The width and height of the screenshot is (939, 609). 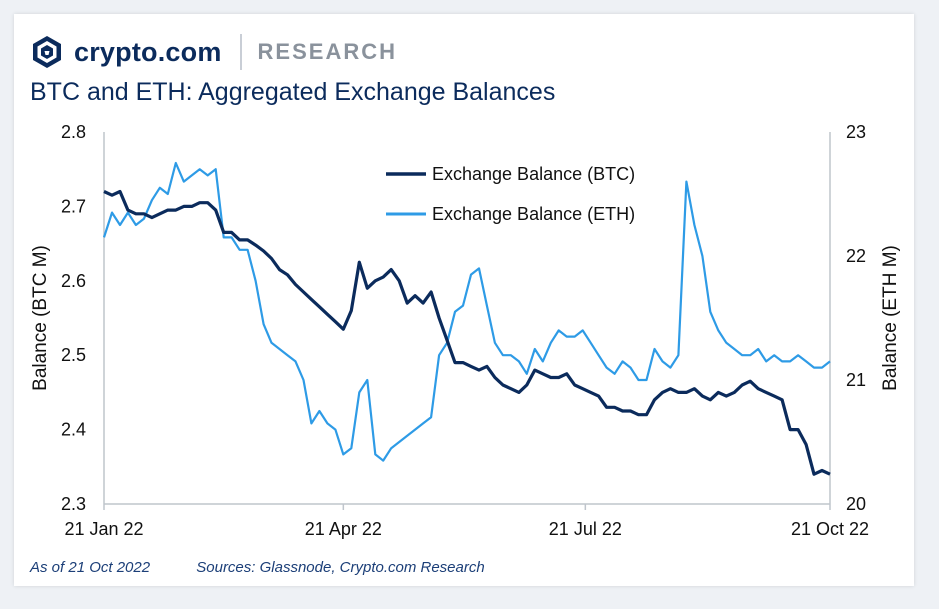 What do you see at coordinates (466, 529) in the screenshot?
I see `x-tick-labels: 21 Jan 22 21 Apr 22 21 Jul 22 21 Oct 22` at bounding box center [466, 529].